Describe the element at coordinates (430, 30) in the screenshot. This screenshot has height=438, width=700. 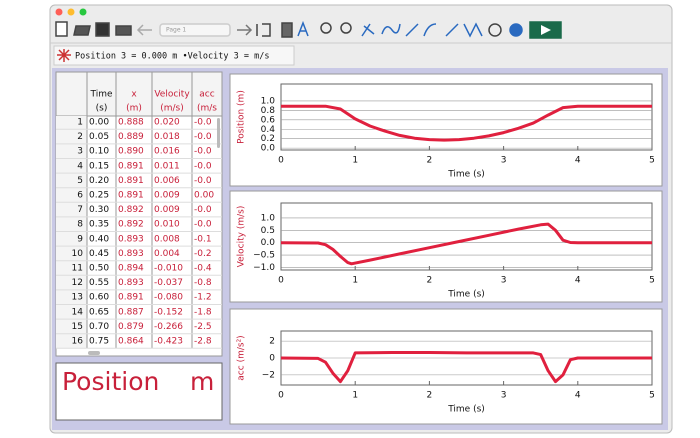
I see `stats2-icon` at that location.